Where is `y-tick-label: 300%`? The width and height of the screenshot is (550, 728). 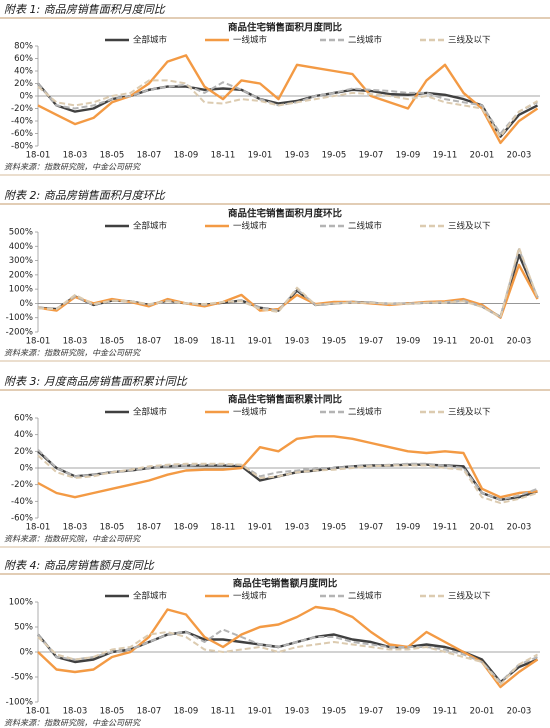
y-tick-label: 300% is located at coordinates (21, 261).